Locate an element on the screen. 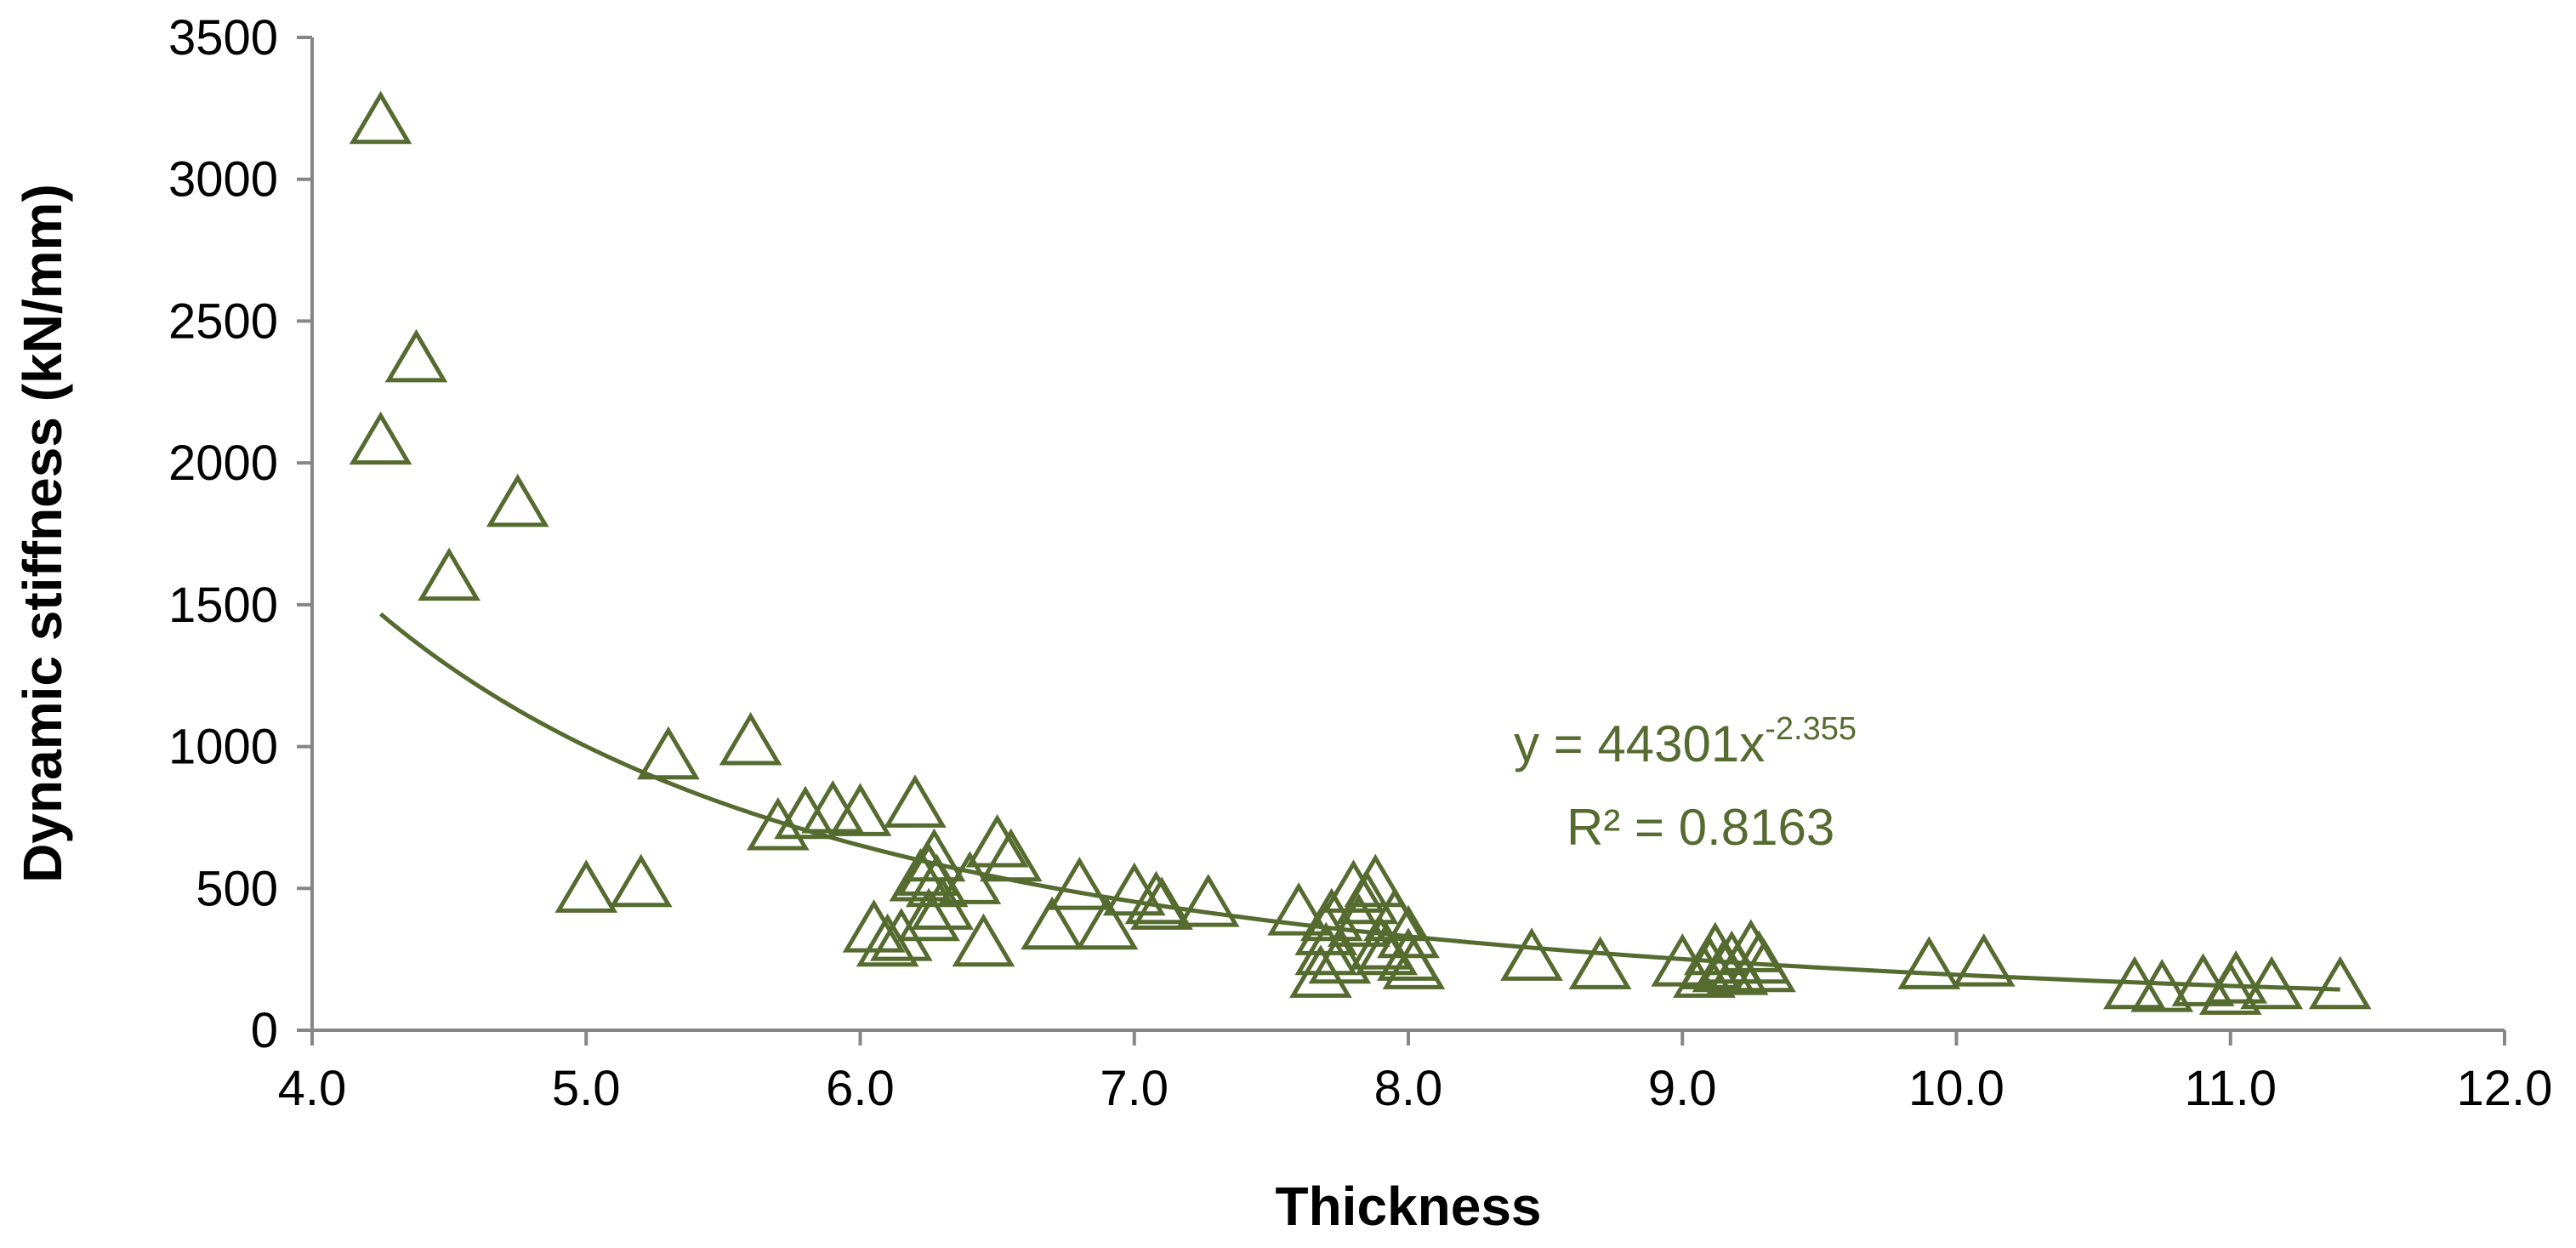  y-tick-label: 2000 is located at coordinates (223, 463).